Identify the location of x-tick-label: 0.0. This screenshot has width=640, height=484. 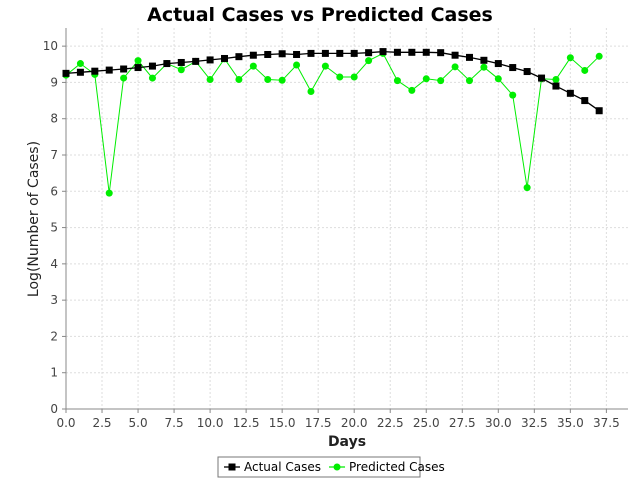
(65, 423).